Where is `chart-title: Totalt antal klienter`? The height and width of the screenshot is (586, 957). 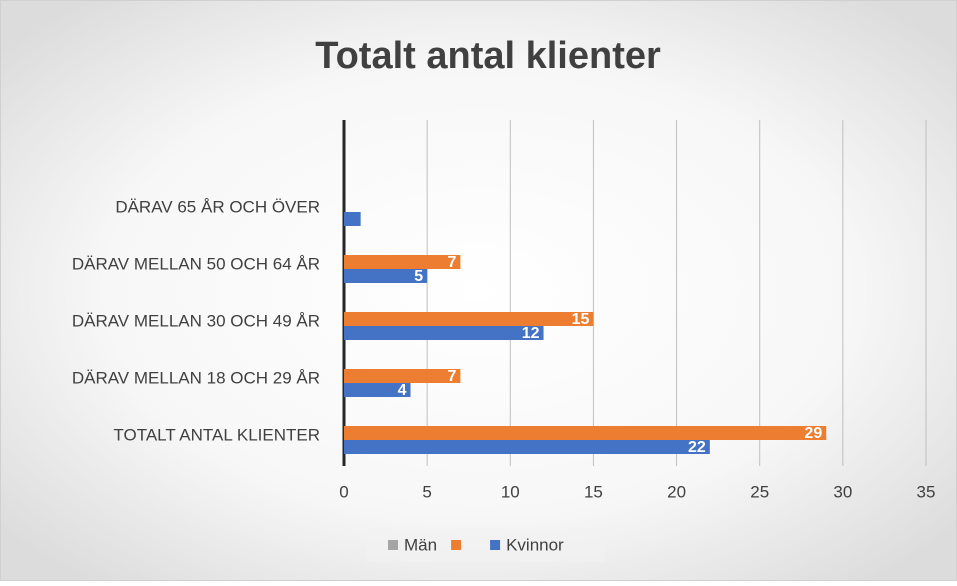
chart-title: Totalt antal klienter is located at coordinates (488, 56).